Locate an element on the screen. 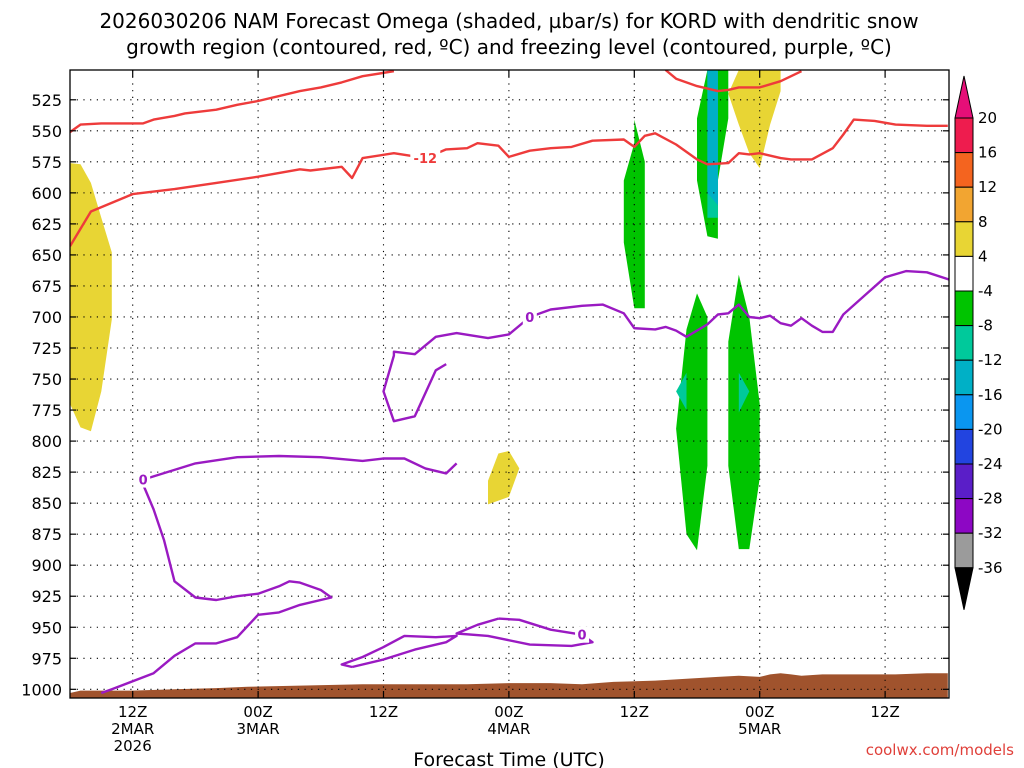 The width and height of the screenshot is (1024, 768). x-tick-label-12-2: 2026 is located at coordinates (133, 746).